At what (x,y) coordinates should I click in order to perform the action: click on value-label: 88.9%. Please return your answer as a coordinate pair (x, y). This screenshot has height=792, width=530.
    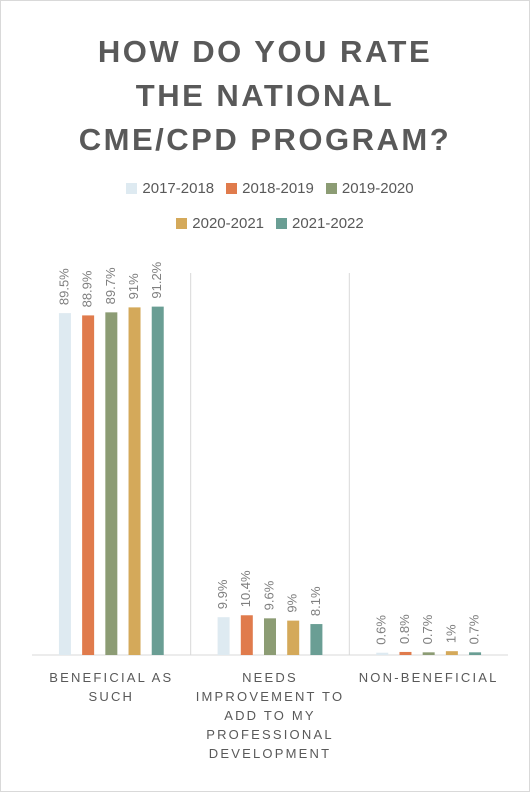
    Looking at the image, I should click on (87, 288).